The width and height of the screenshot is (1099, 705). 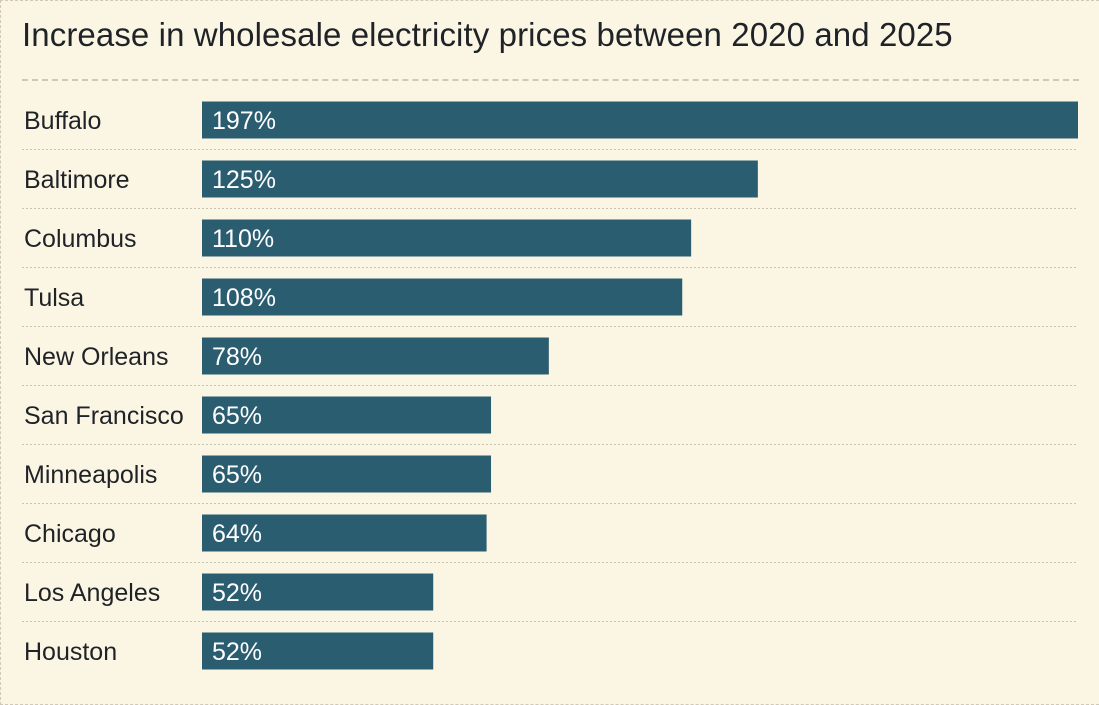 What do you see at coordinates (243, 239) in the screenshot?
I see `bar-value-label: 110%` at bounding box center [243, 239].